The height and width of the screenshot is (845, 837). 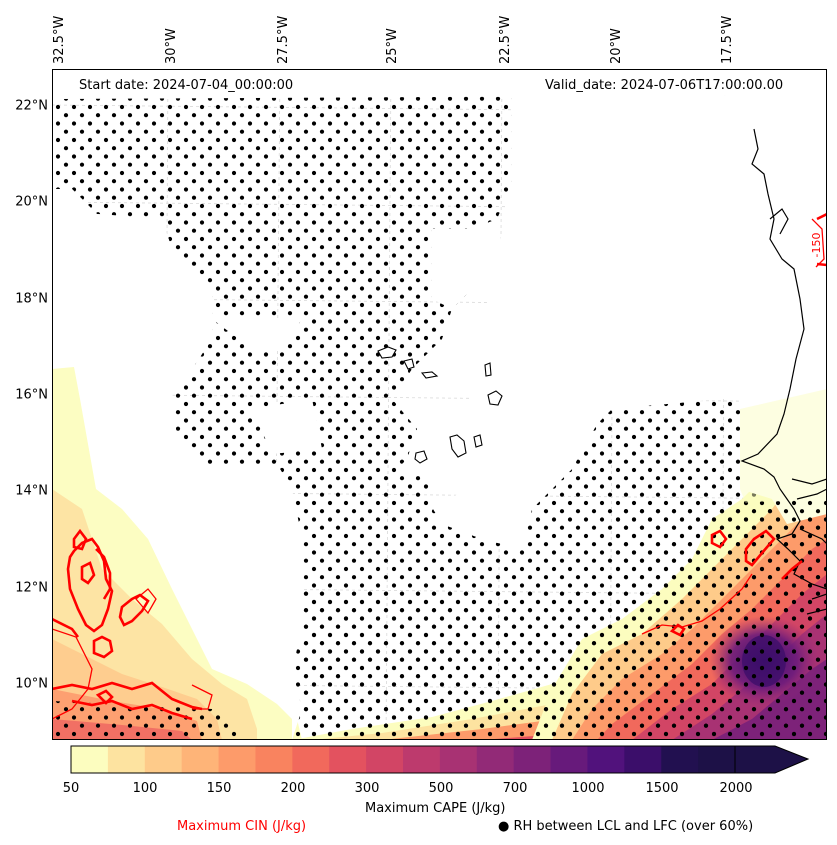 What do you see at coordinates (772, 759) in the screenshot?
I see `colorbar-extend-arrow` at bounding box center [772, 759].